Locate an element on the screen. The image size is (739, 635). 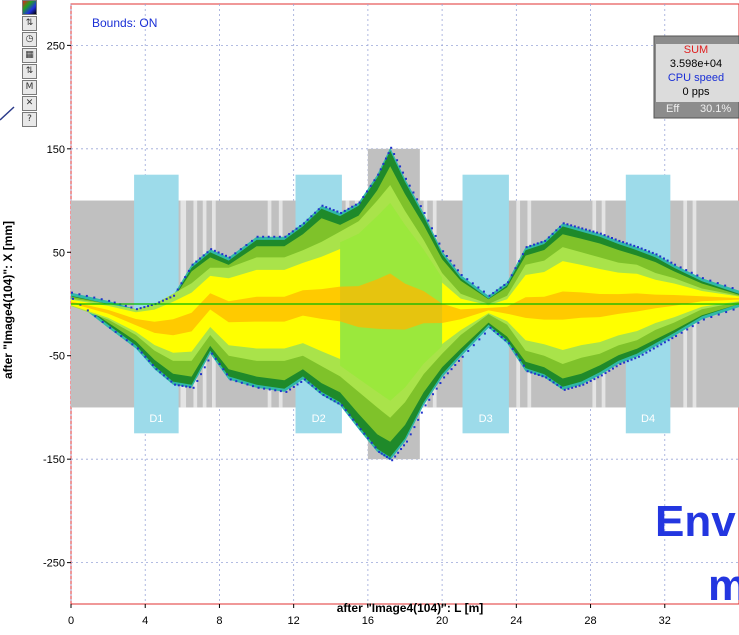
x-tick-label: 16 is located at coordinates (368, 621).